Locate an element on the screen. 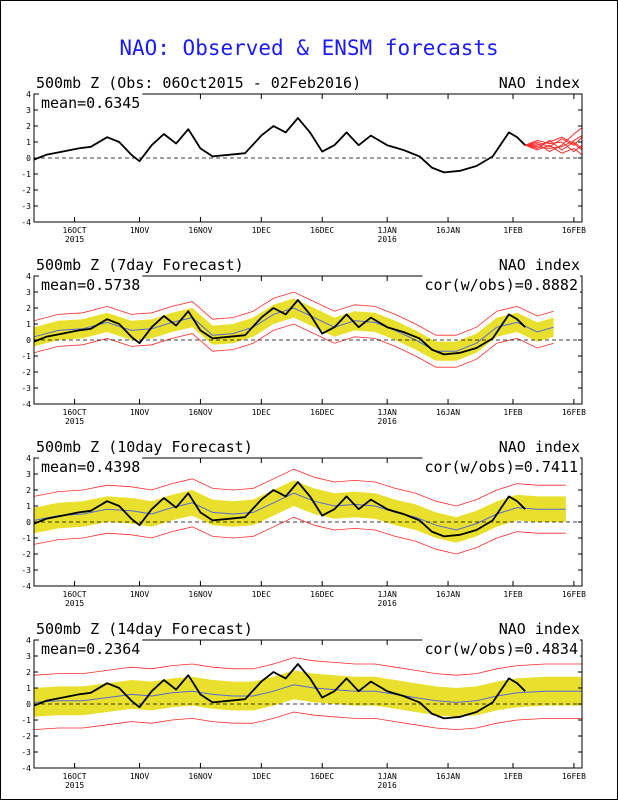 Image resolution: width=618 pixels, height=800 pixels. panel-title: 500mb Z (7day Forecast) is located at coordinates (140, 265).